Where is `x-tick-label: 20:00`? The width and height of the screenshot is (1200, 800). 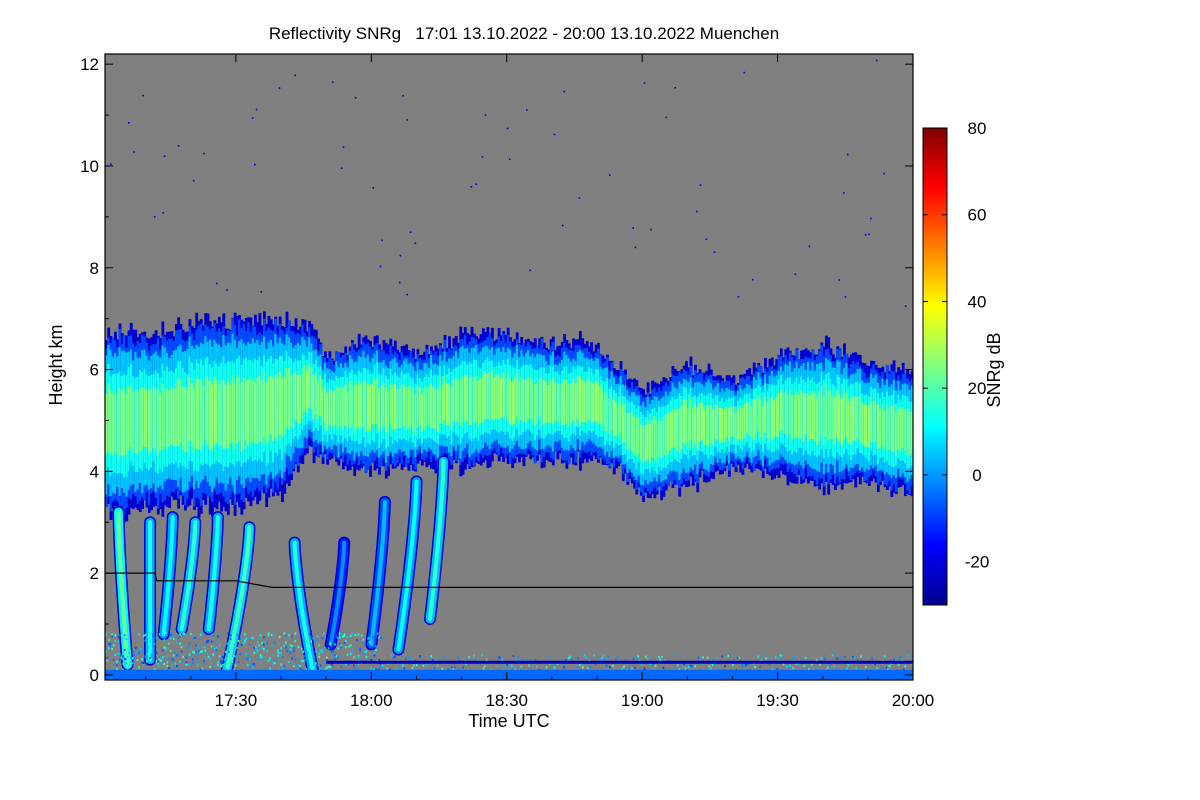
x-tick-label: 20:00 is located at coordinates (913, 700).